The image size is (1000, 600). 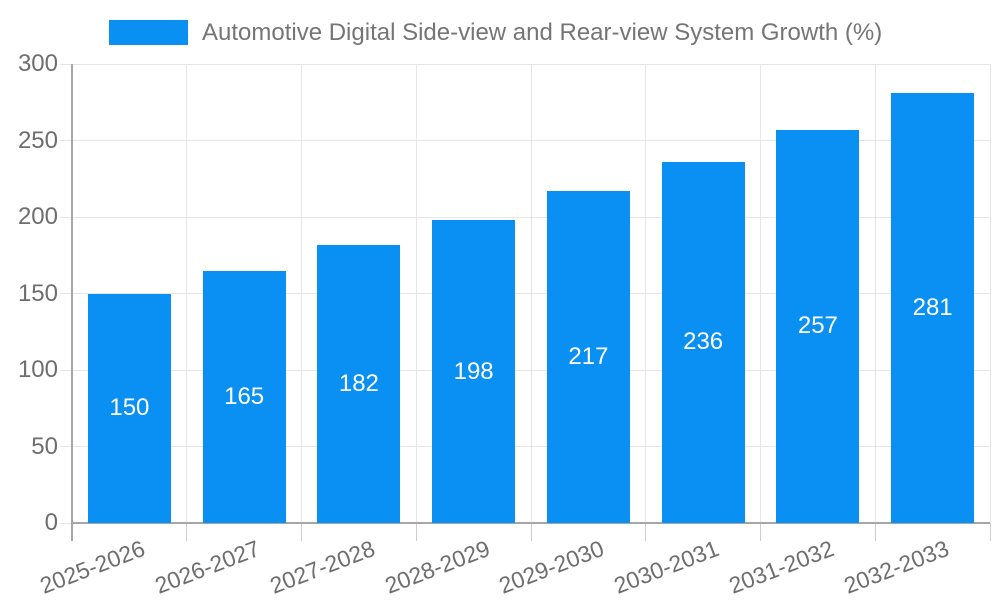 What do you see at coordinates (44, 446) in the screenshot?
I see `y-tick-label: 50` at bounding box center [44, 446].